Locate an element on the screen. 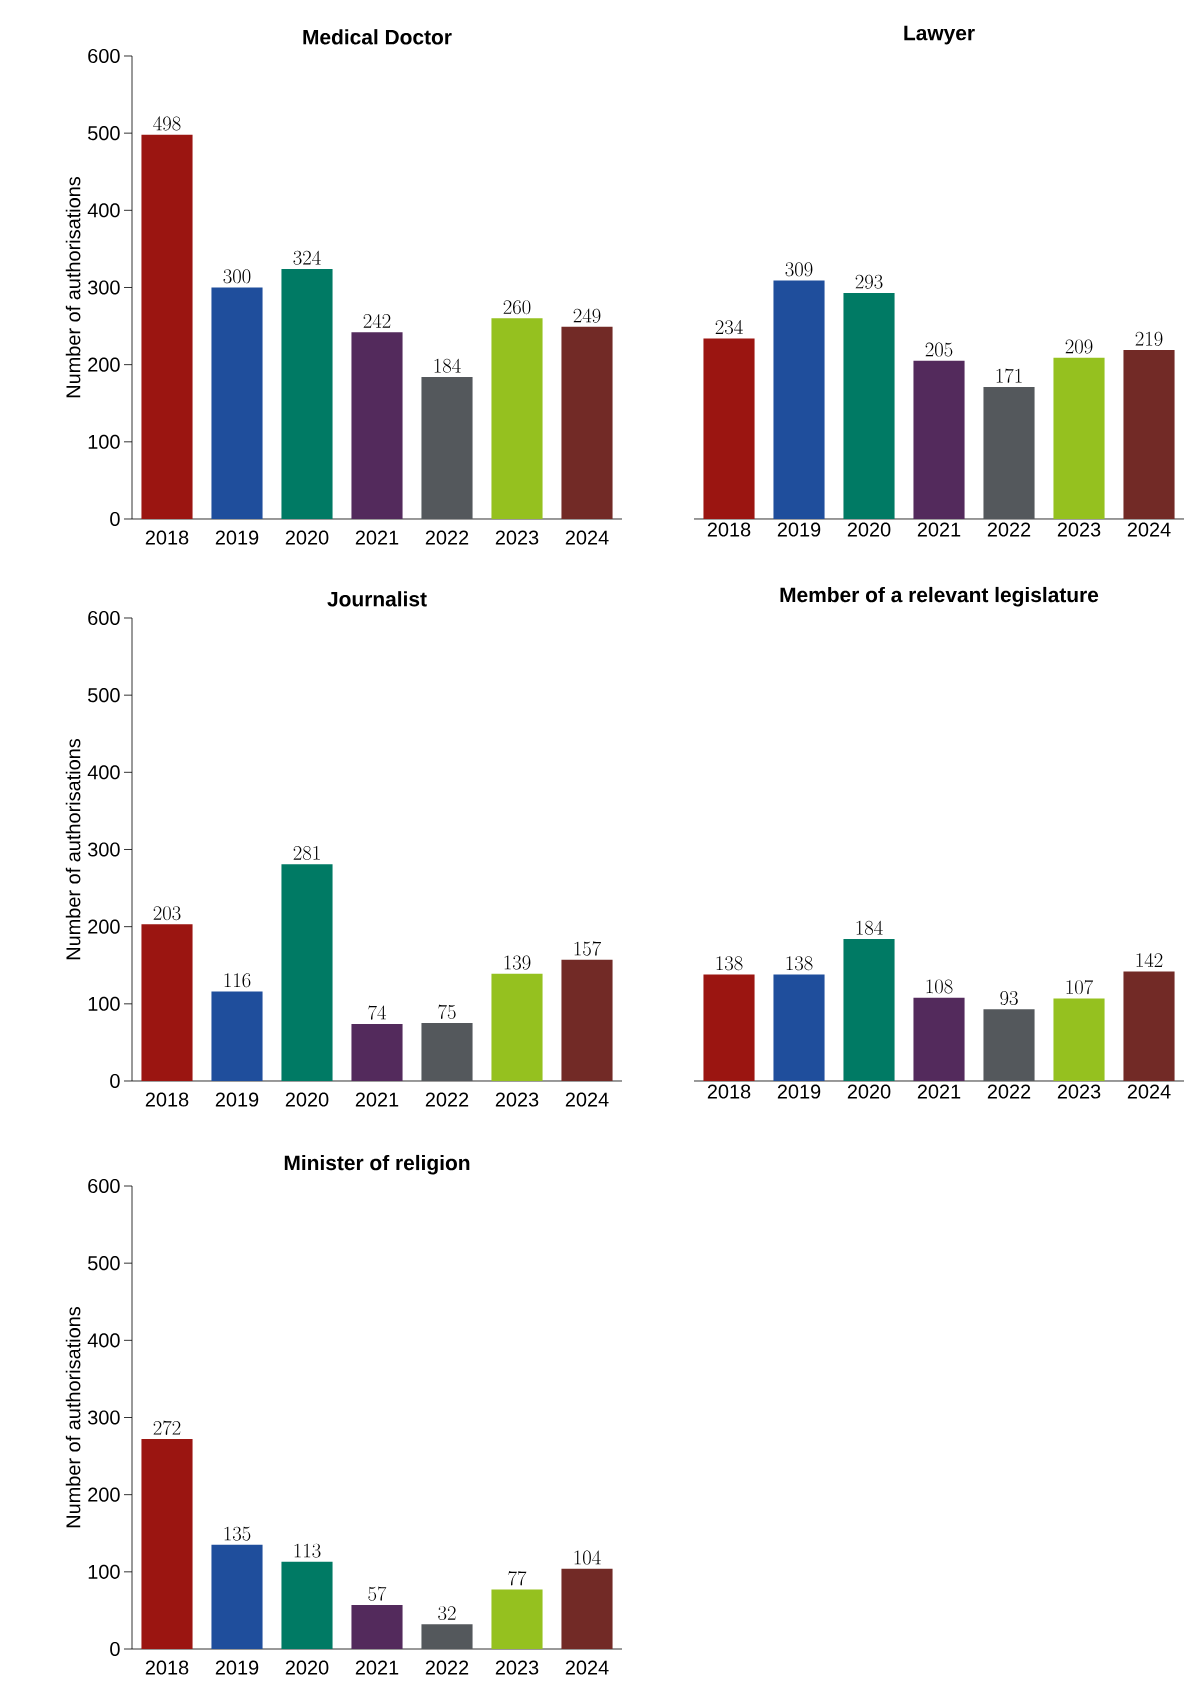  y-tick-label: 200 is located at coordinates (104, 1494).